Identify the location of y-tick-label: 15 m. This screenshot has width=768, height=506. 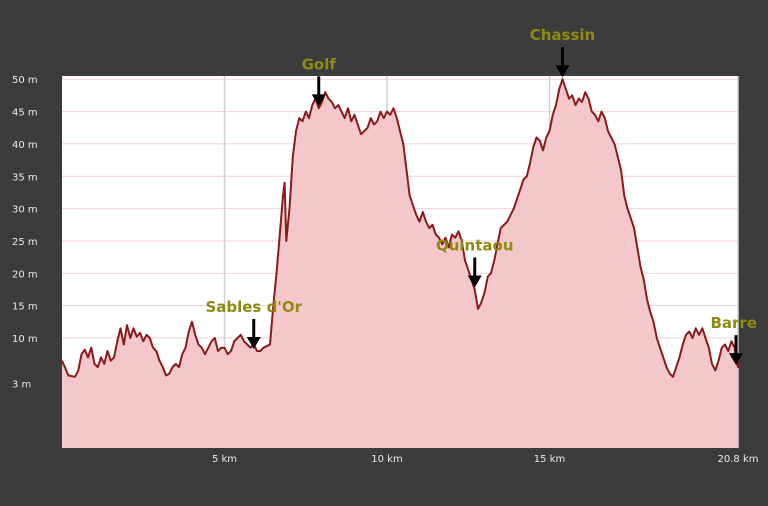
(25, 307).